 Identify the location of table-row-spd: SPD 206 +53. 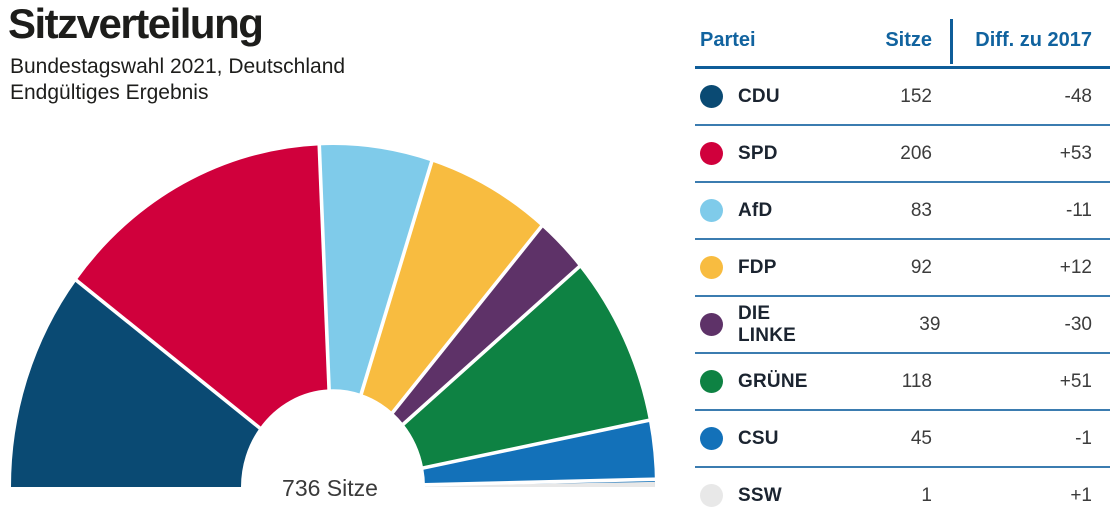
(902, 154).